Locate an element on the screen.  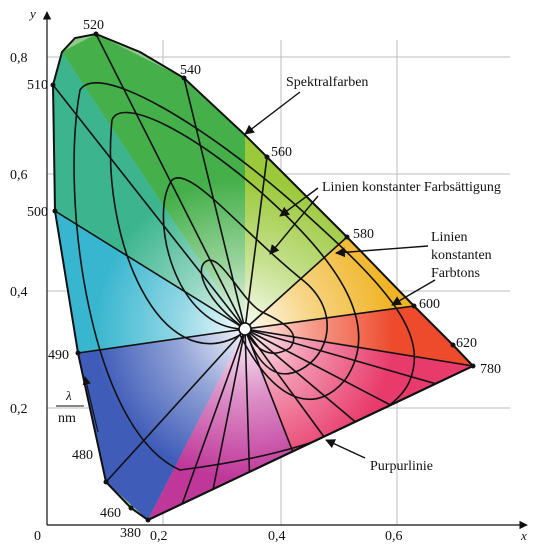
white-point is located at coordinates (245, 329).